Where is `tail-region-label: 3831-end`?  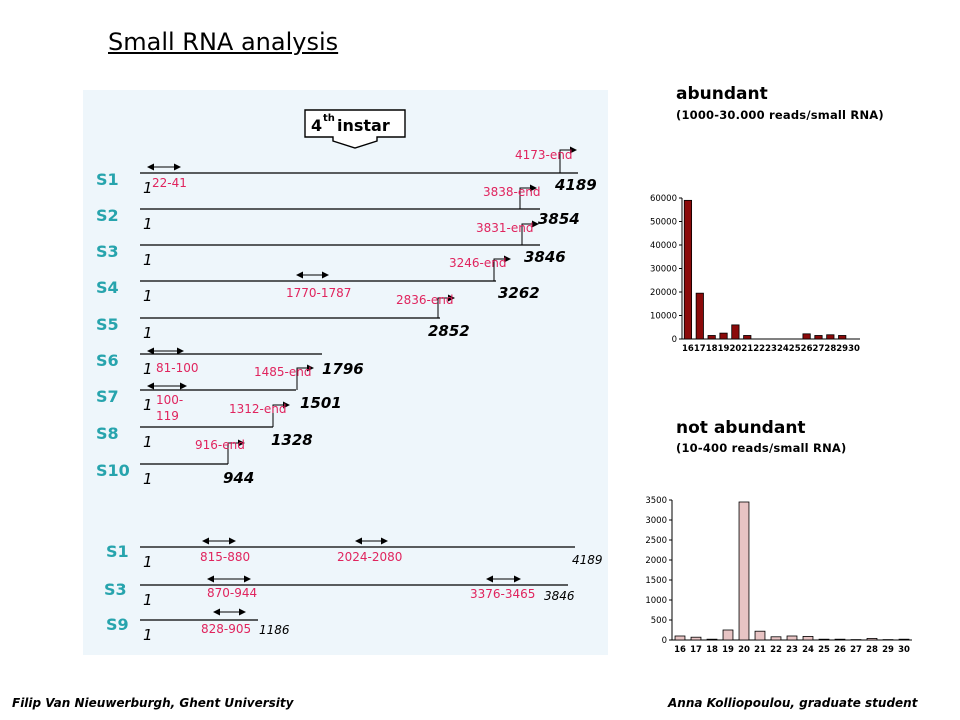 tail-region-label: 3831-end is located at coordinates (504, 228).